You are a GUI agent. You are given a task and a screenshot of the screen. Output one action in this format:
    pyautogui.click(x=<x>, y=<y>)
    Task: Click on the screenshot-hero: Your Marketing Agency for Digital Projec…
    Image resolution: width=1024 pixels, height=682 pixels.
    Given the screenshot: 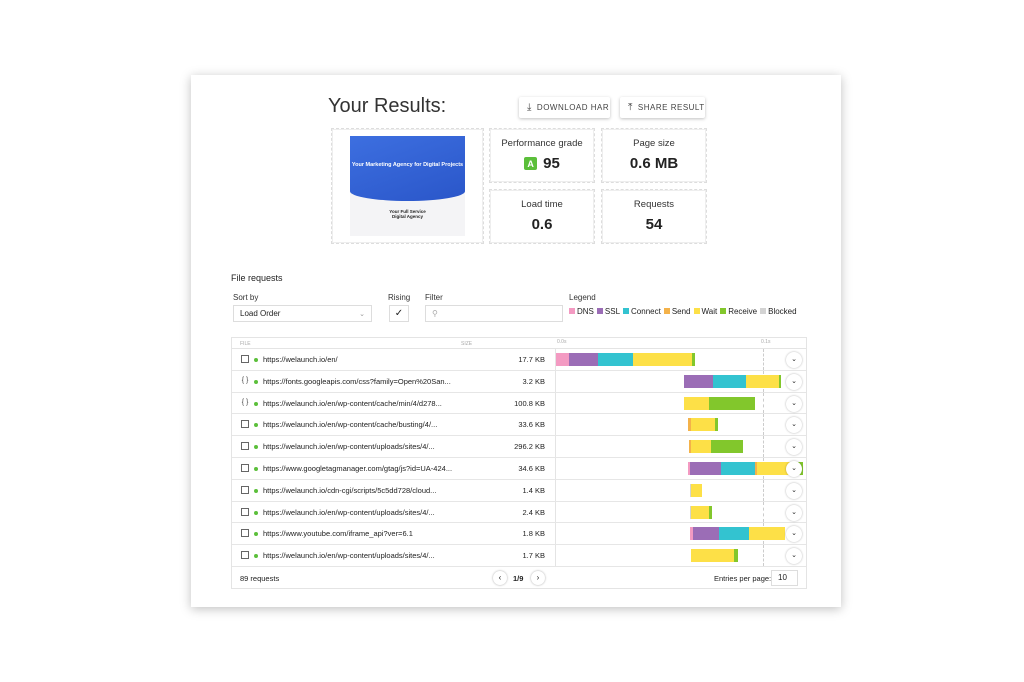 What is the action you would take?
    pyautogui.click(x=407, y=168)
    